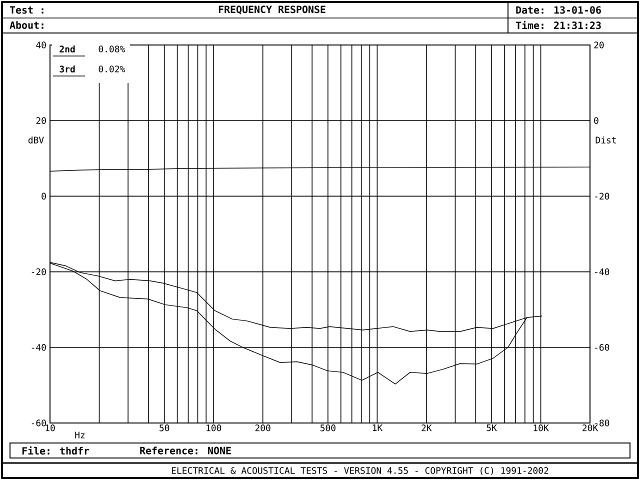 The image size is (640, 480). What do you see at coordinates (602, 196) in the screenshot?
I see `y2-tick-label: -20` at bounding box center [602, 196].